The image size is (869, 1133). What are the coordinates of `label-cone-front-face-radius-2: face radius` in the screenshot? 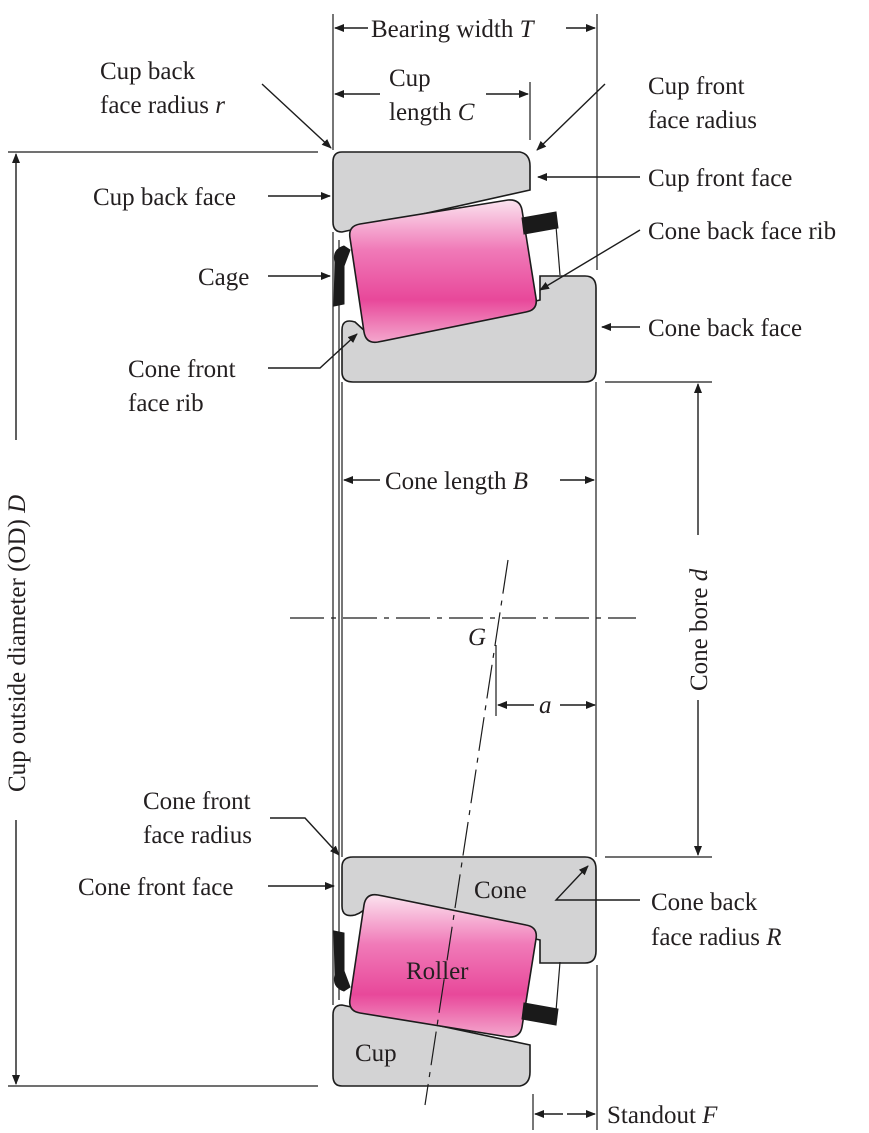 It's located at (197, 835).